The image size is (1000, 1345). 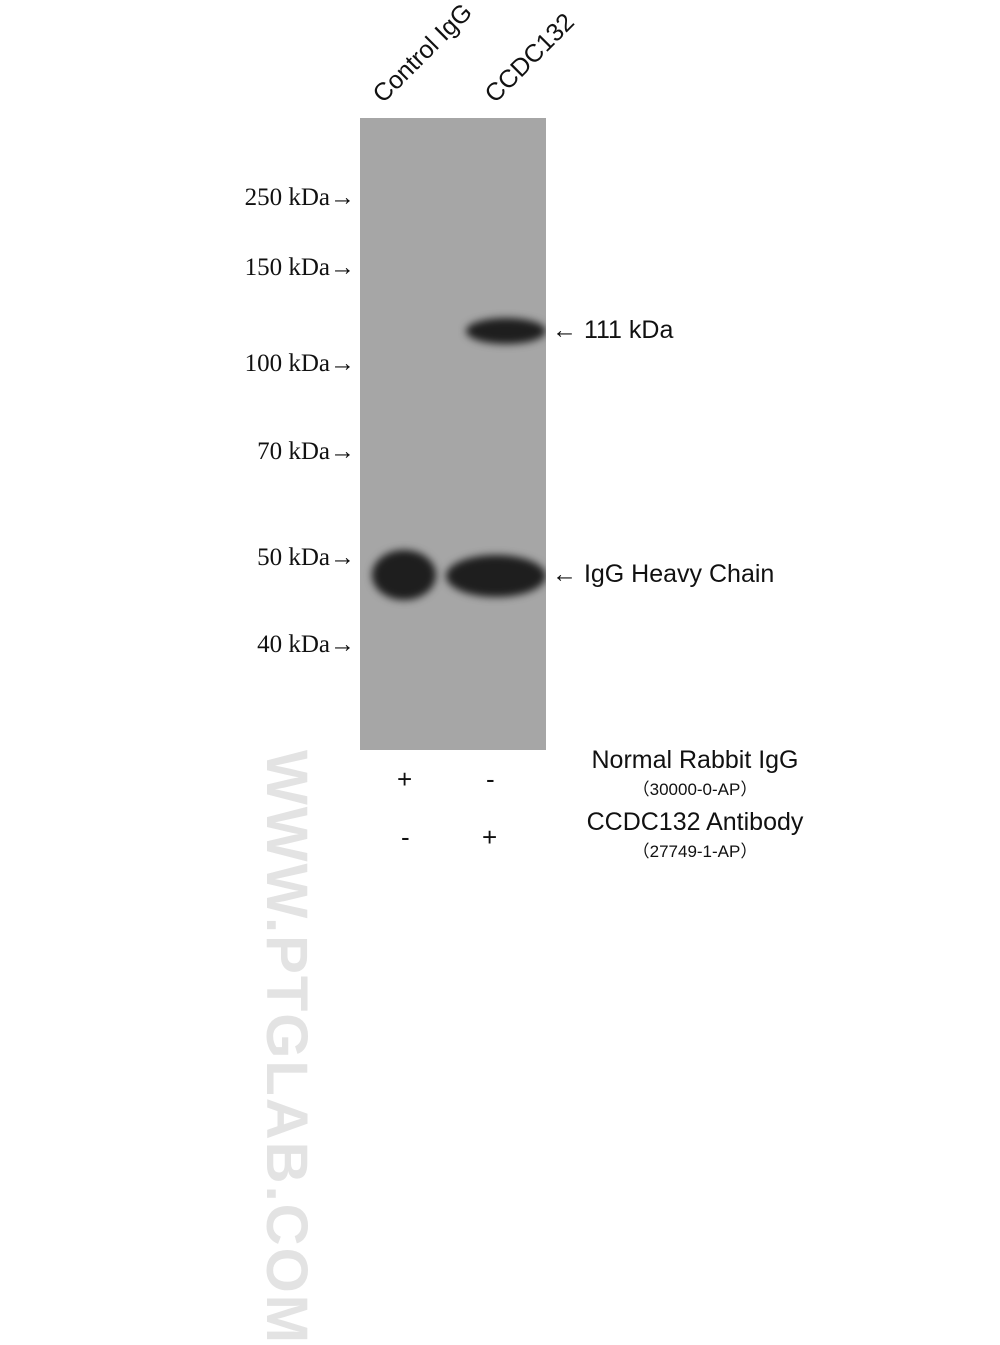 I want to click on annotation-igg-heavy-chain: ← IgG Heavy Chain, so click(x=663, y=574).